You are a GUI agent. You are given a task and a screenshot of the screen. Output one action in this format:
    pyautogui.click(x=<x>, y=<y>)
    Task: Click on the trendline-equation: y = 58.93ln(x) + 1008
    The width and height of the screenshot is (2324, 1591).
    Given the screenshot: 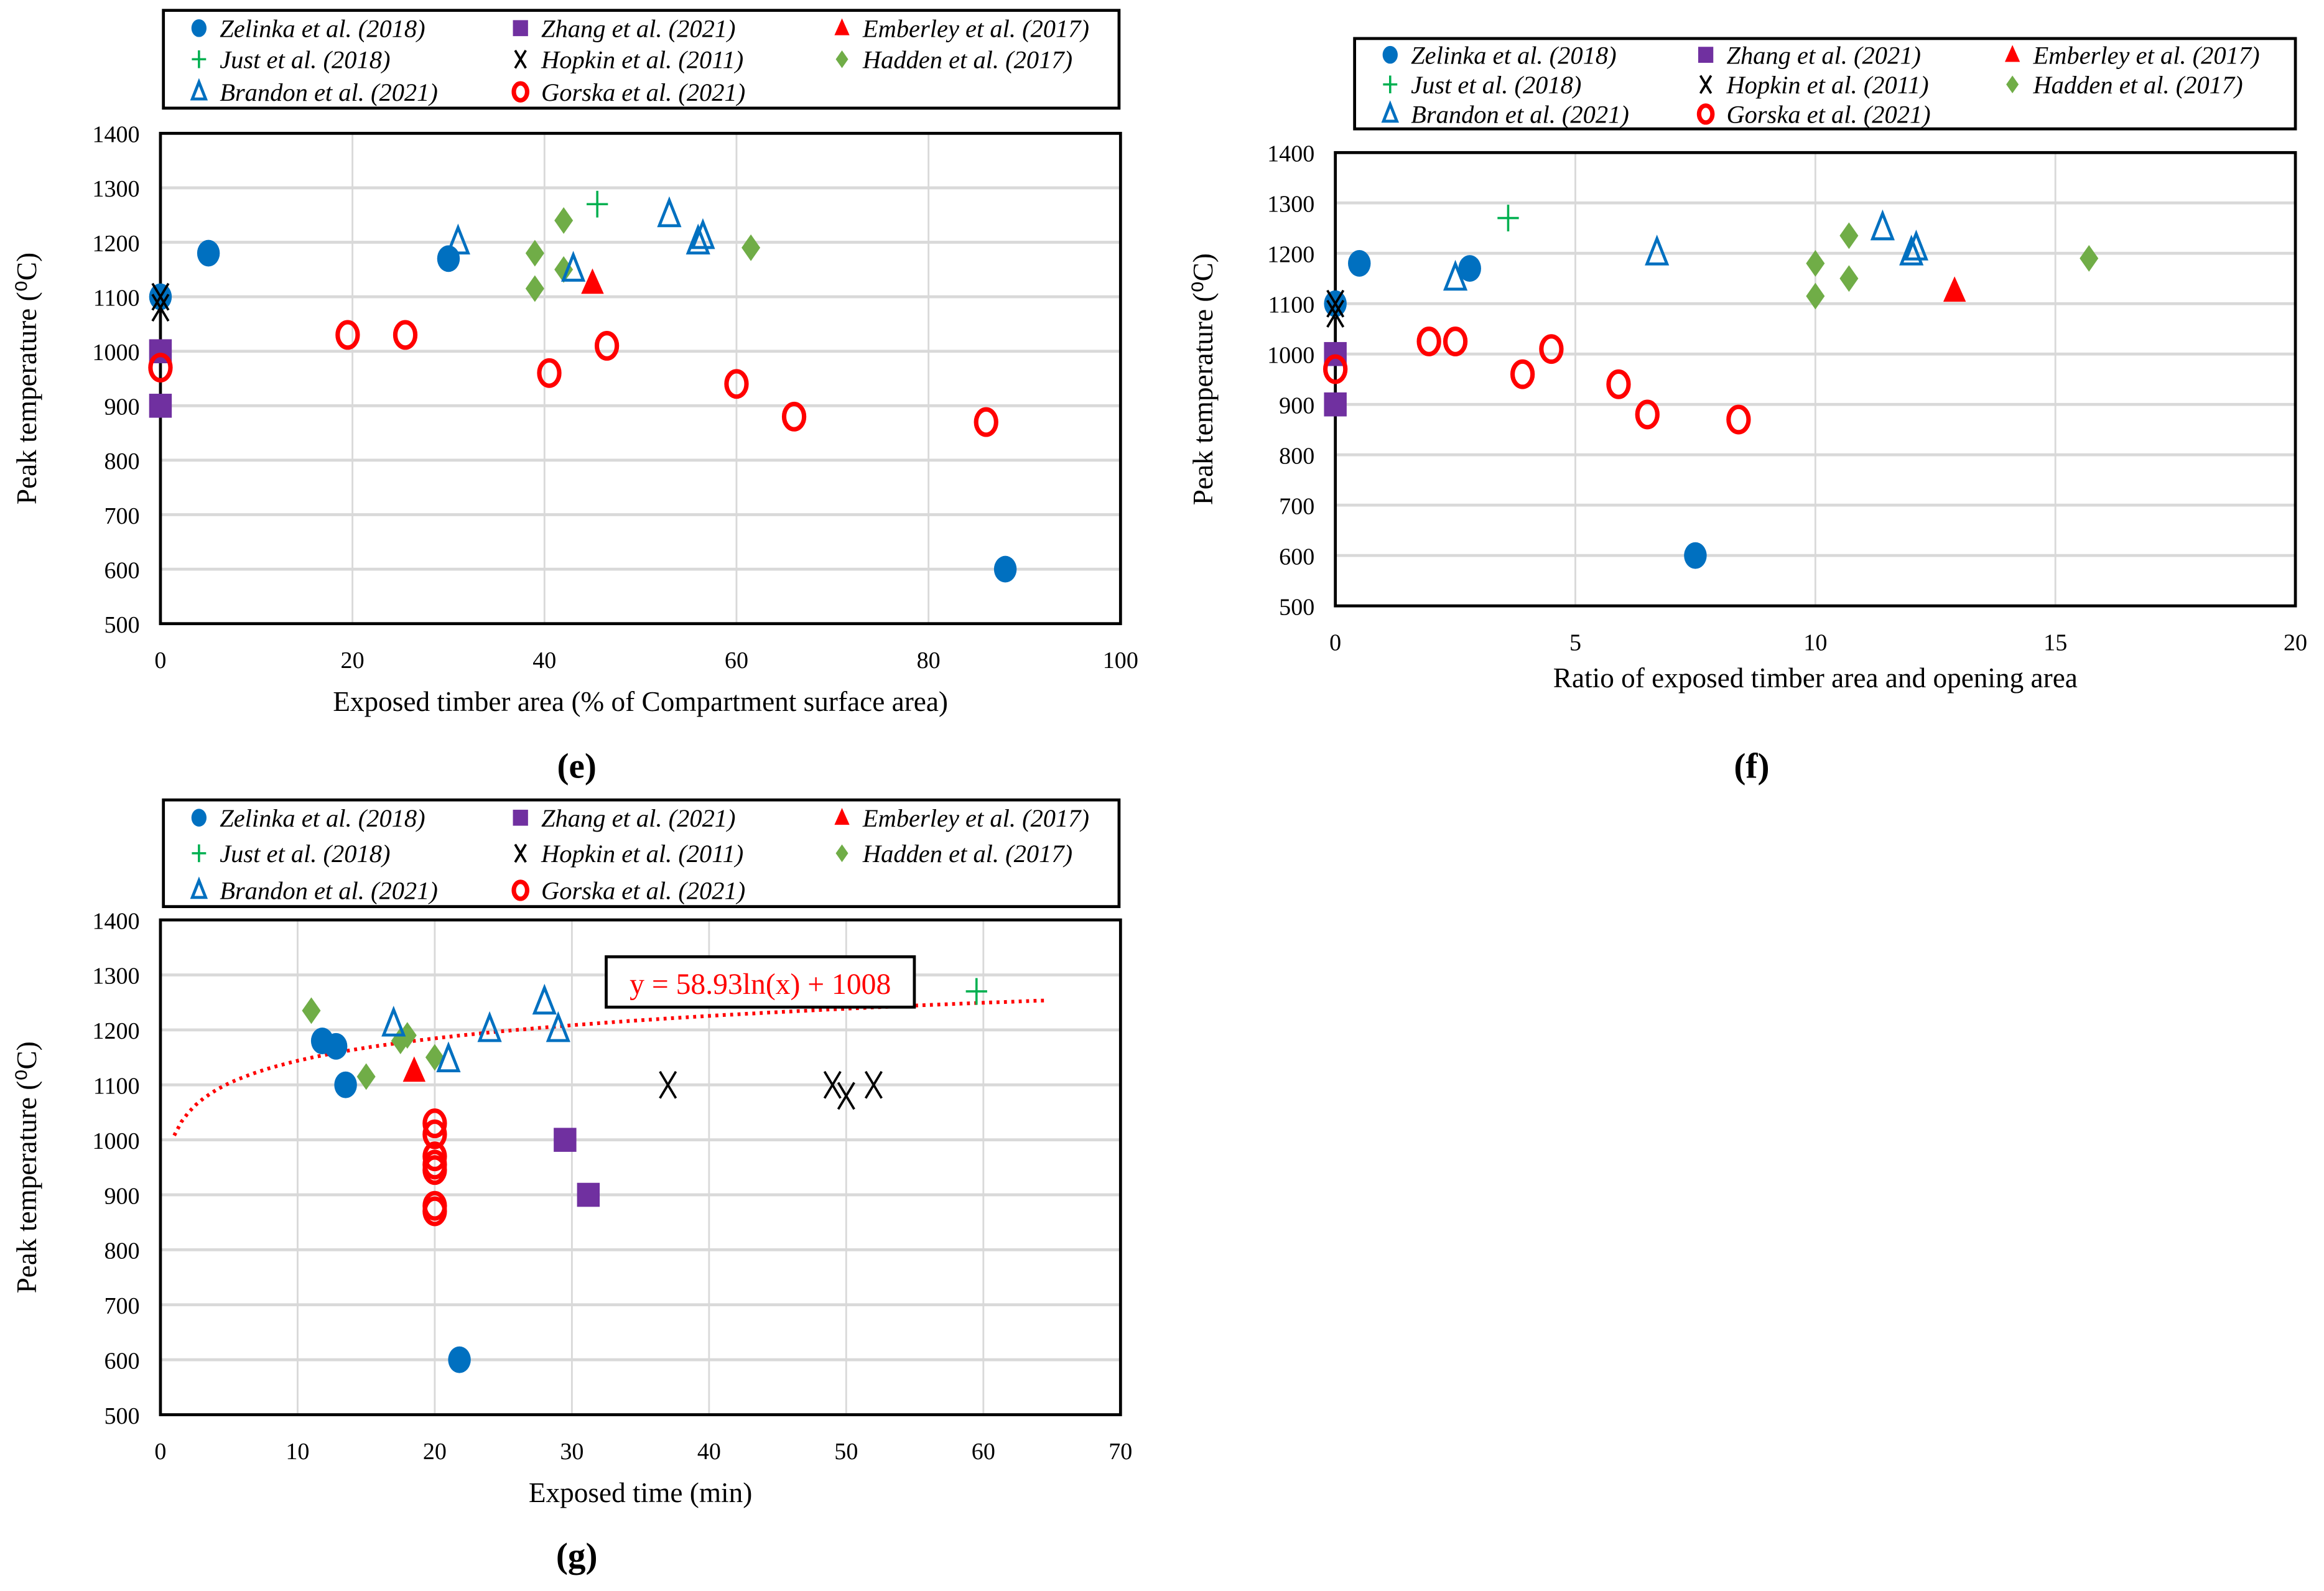 What is the action you would take?
    pyautogui.click(x=761, y=984)
    